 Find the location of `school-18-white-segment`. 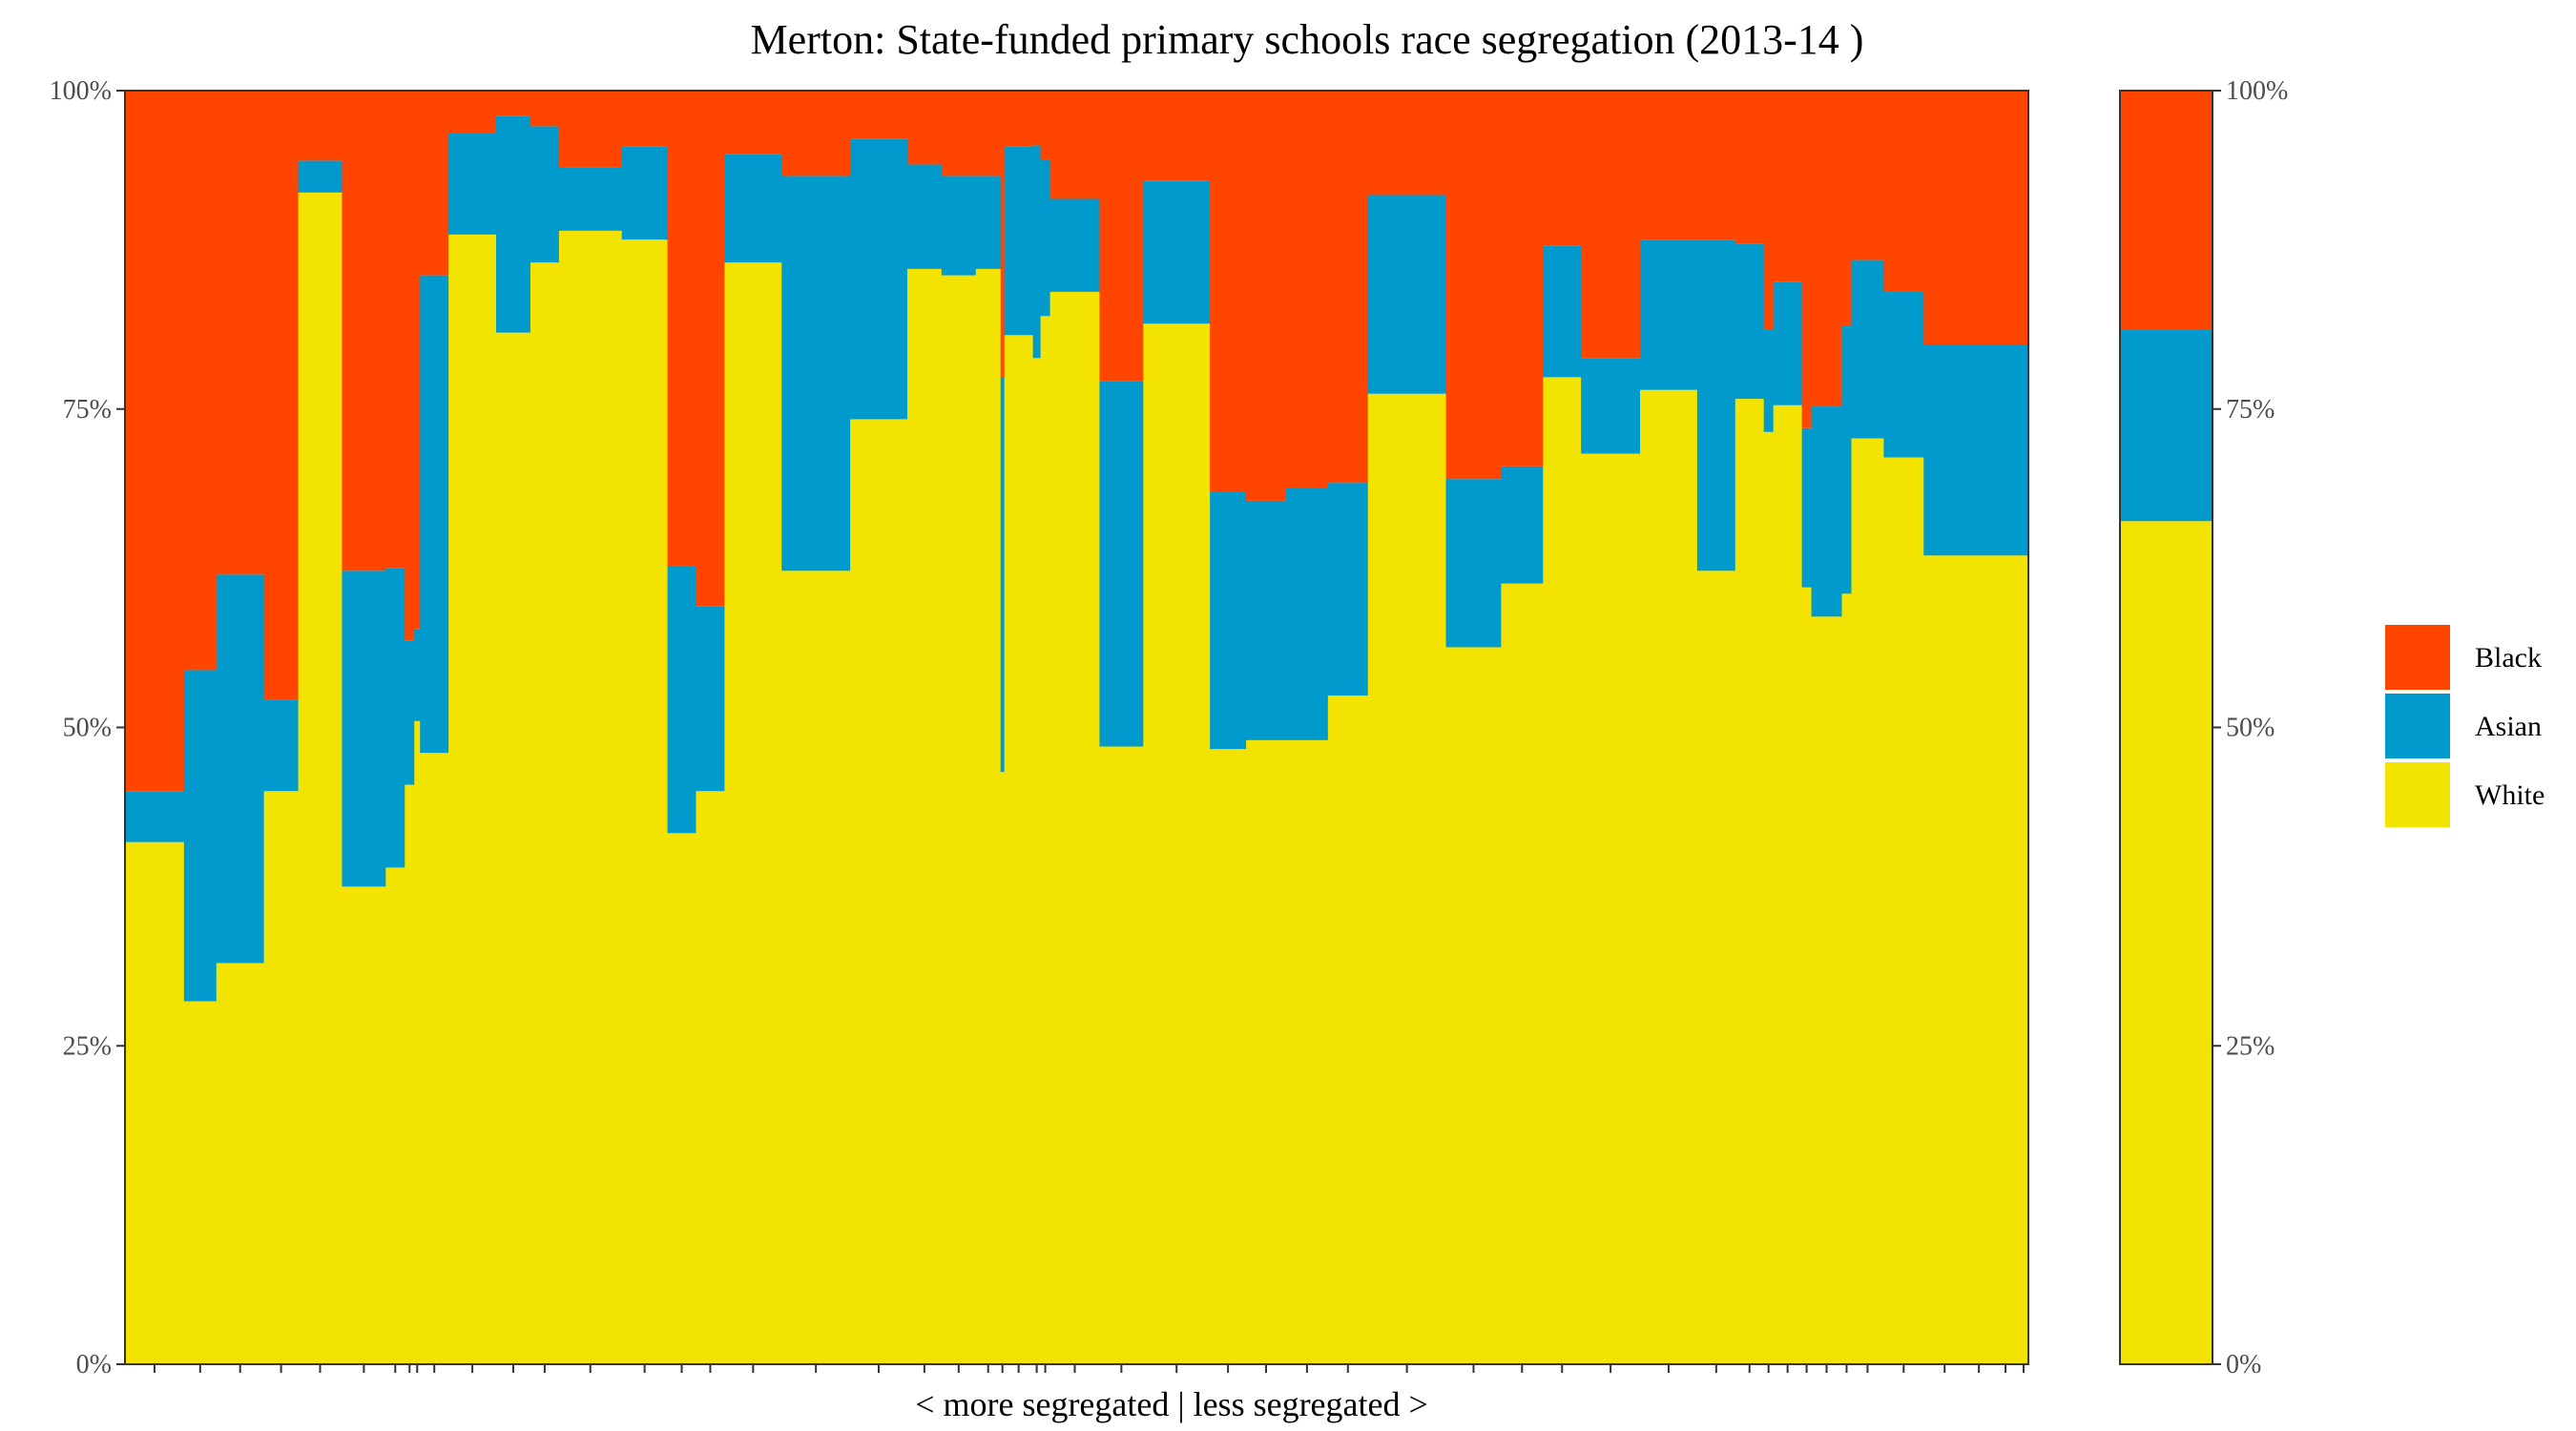

school-18-white-segment is located at coordinates (753, 813).